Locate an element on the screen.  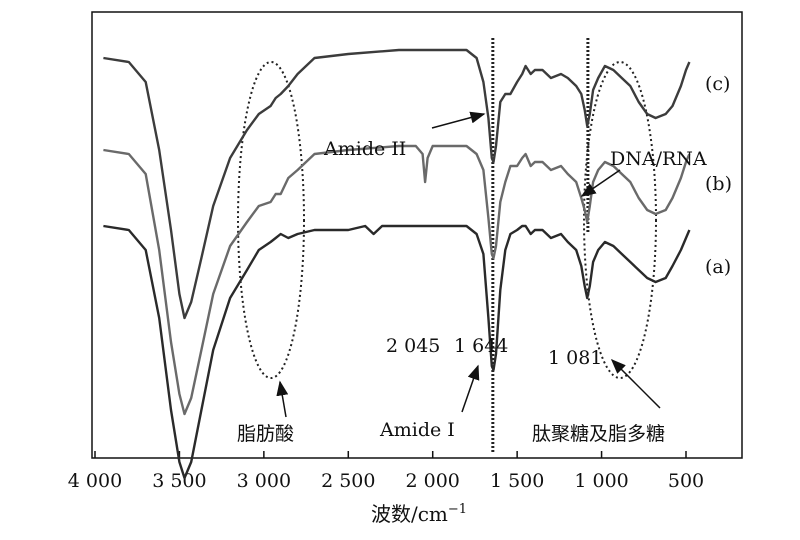
series-label-c: (c) is located at coordinates (717, 84).